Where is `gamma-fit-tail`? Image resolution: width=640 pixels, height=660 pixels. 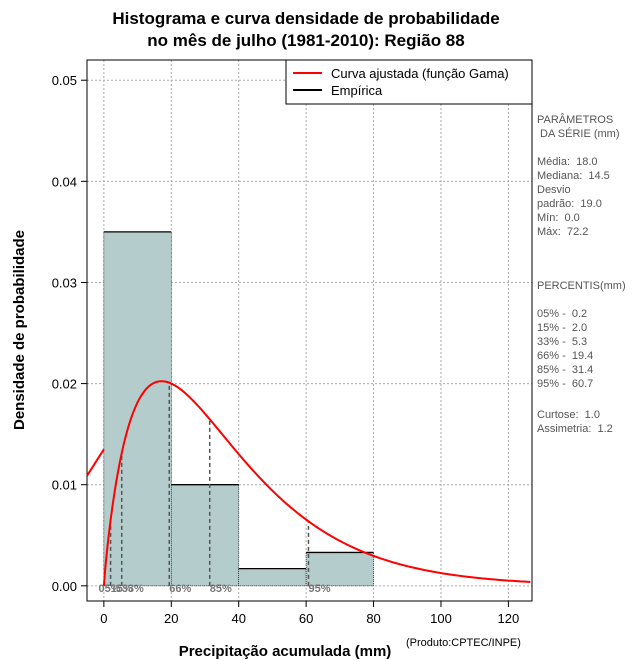 gamma-fit-tail is located at coordinates (95, 462).